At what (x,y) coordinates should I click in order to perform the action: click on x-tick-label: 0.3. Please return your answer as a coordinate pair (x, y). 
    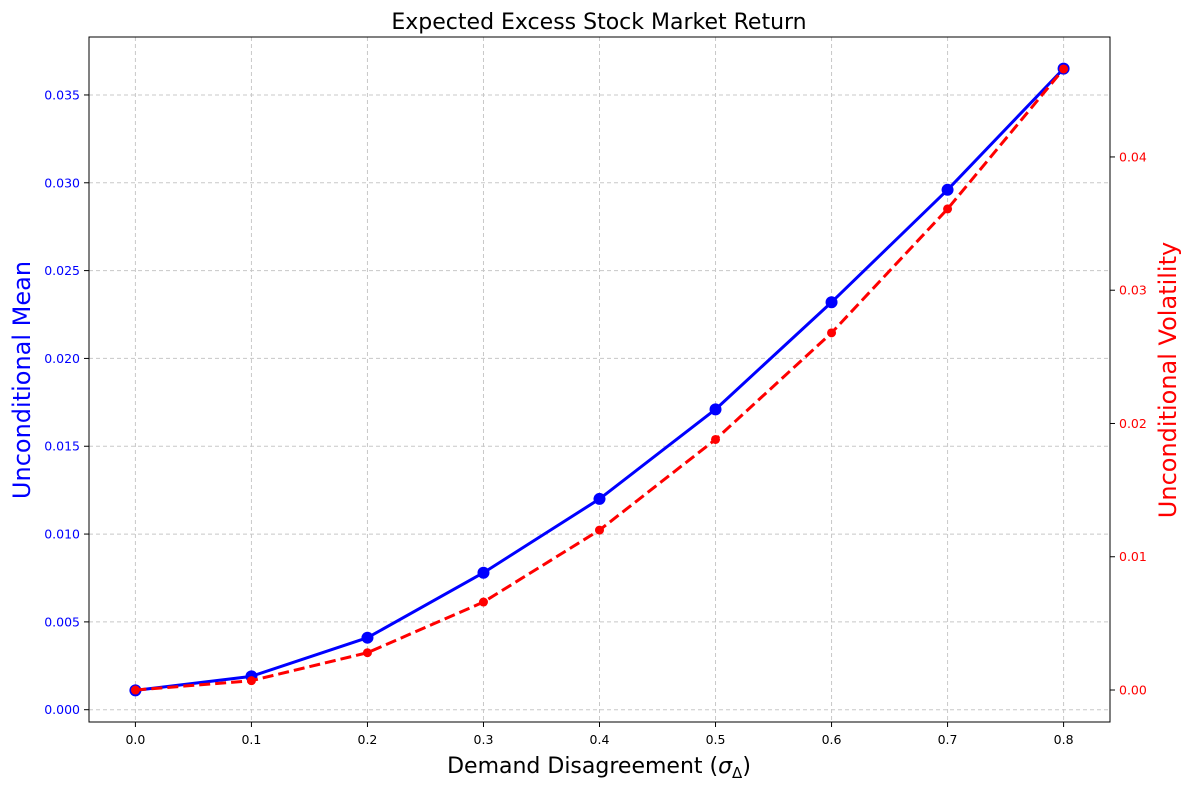
    Looking at the image, I should click on (484, 739).